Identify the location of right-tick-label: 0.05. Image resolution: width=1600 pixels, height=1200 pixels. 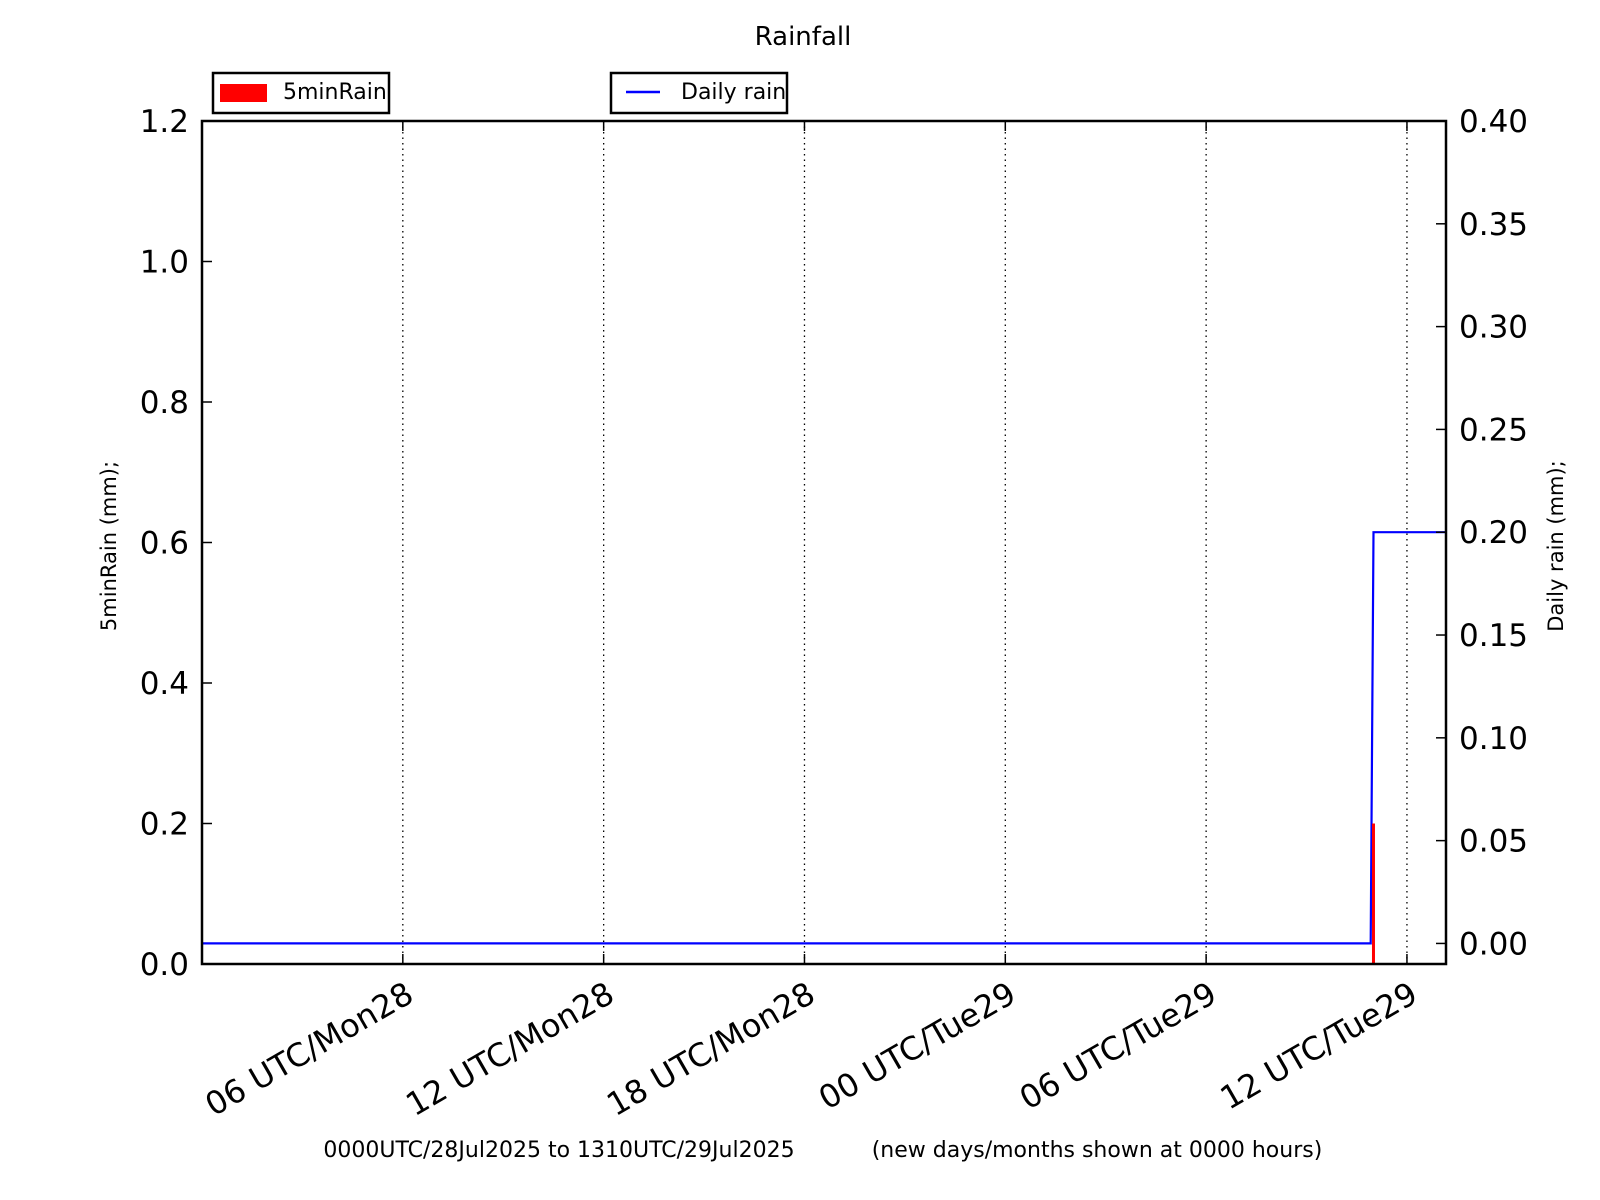
(1493, 842).